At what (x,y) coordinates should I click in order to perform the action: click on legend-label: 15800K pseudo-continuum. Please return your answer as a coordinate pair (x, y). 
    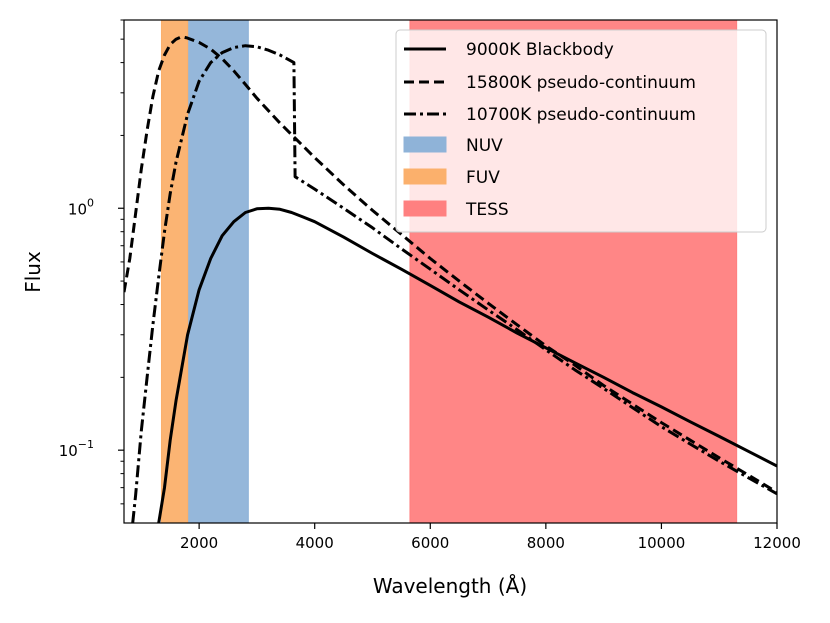
    Looking at the image, I should click on (581, 83).